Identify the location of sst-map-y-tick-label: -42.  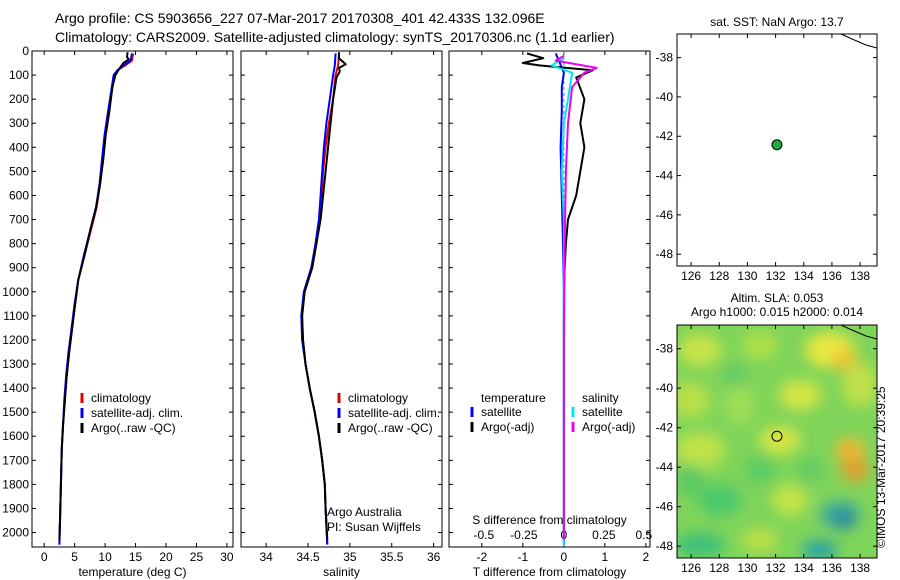
(665, 136).